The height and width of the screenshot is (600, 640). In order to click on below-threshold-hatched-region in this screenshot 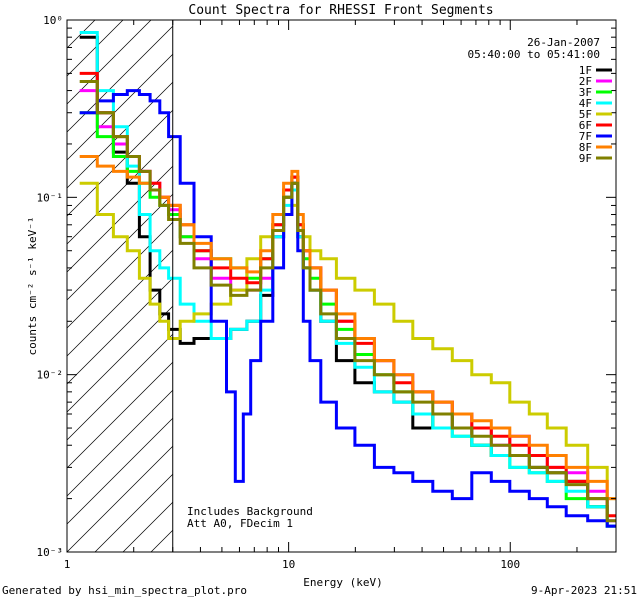, I will do `click(119, 286)`.